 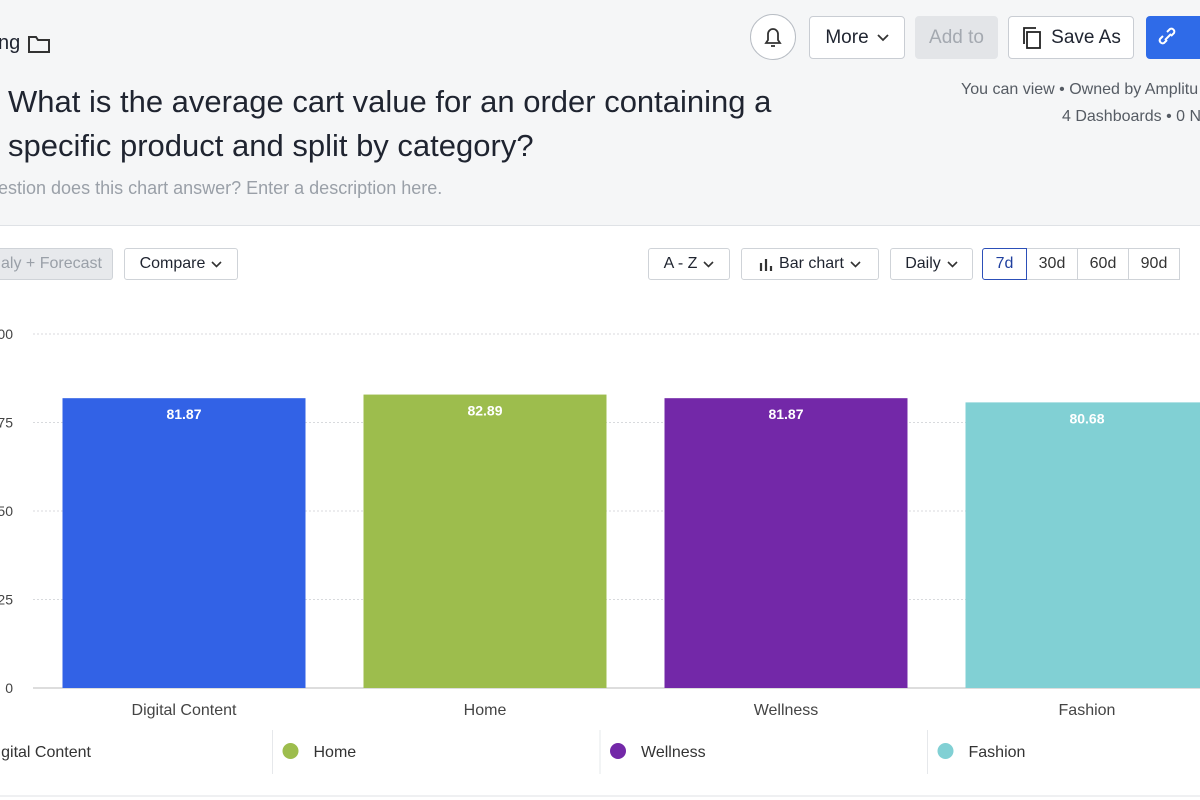 What do you see at coordinates (673, 752) in the screenshot?
I see `legend-label: Wellness` at bounding box center [673, 752].